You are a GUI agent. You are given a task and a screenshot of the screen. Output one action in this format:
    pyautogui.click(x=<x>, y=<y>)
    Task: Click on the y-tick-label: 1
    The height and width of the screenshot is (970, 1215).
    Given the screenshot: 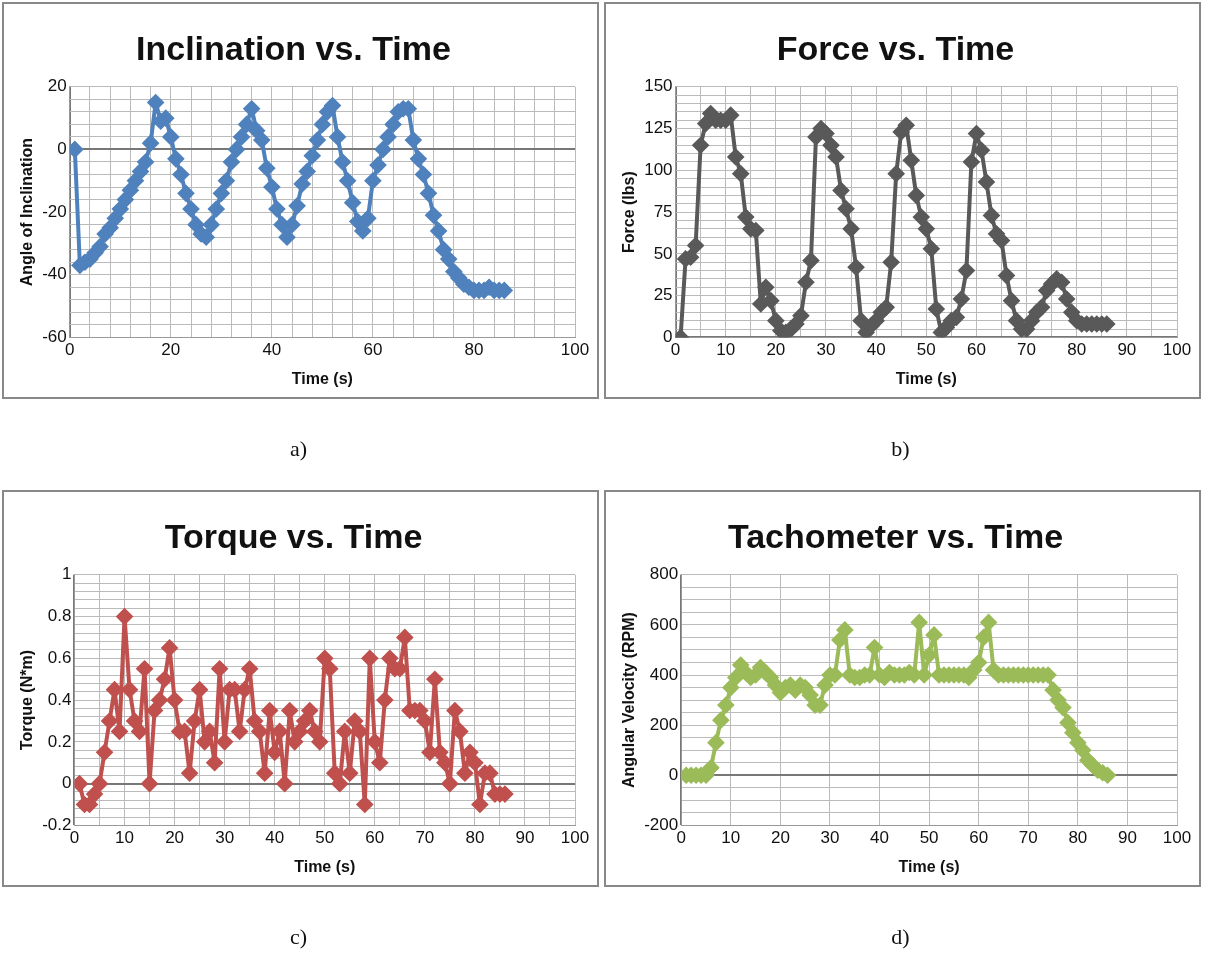 What is the action you would take?
    pyautogui.click(x=67, y=574)
    